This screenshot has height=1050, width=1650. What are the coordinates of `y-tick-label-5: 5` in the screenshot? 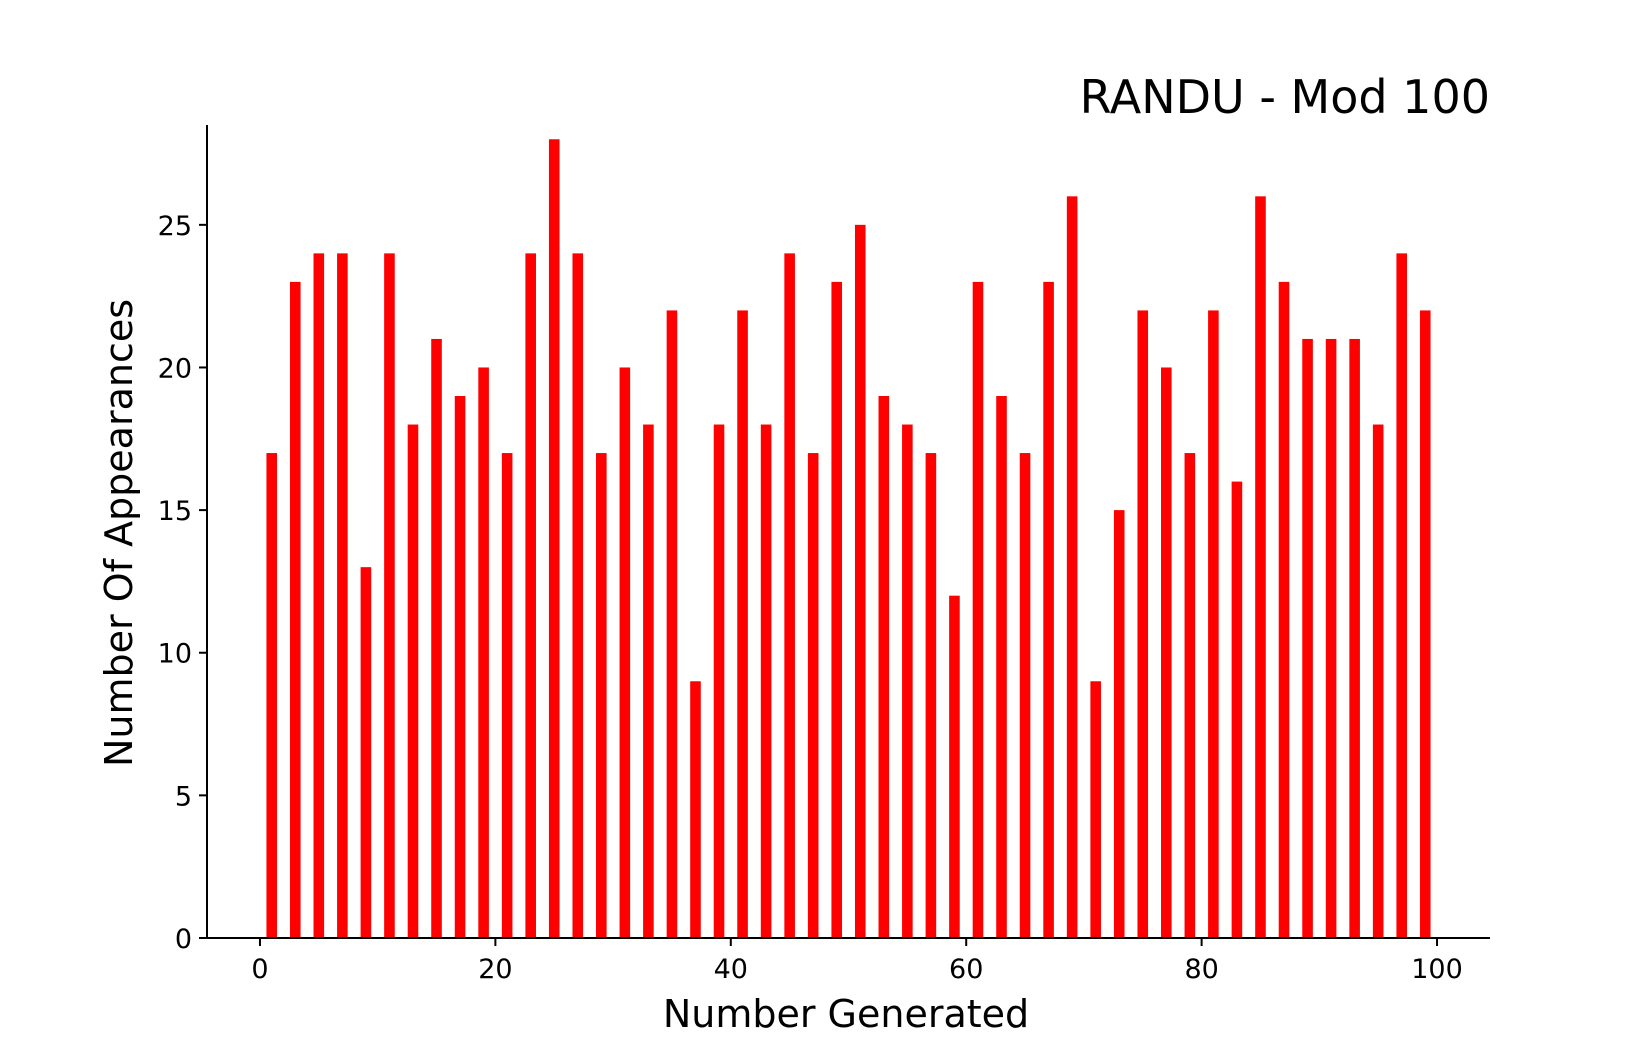 It's located at (183, 796).